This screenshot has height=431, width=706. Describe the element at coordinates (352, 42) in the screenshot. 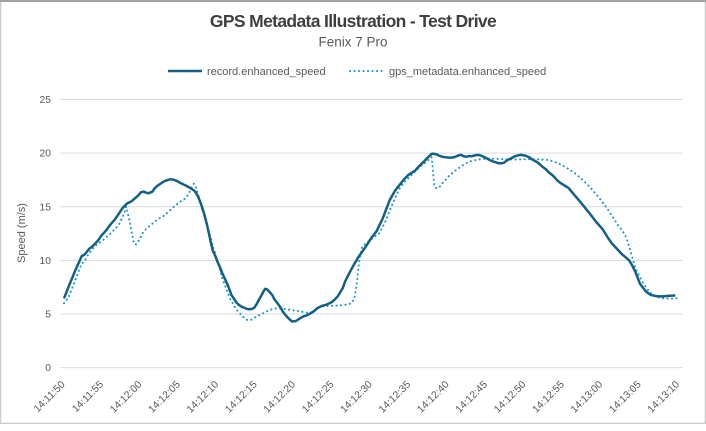

I see `svg-text: Fenix 7 Pro` at that location.